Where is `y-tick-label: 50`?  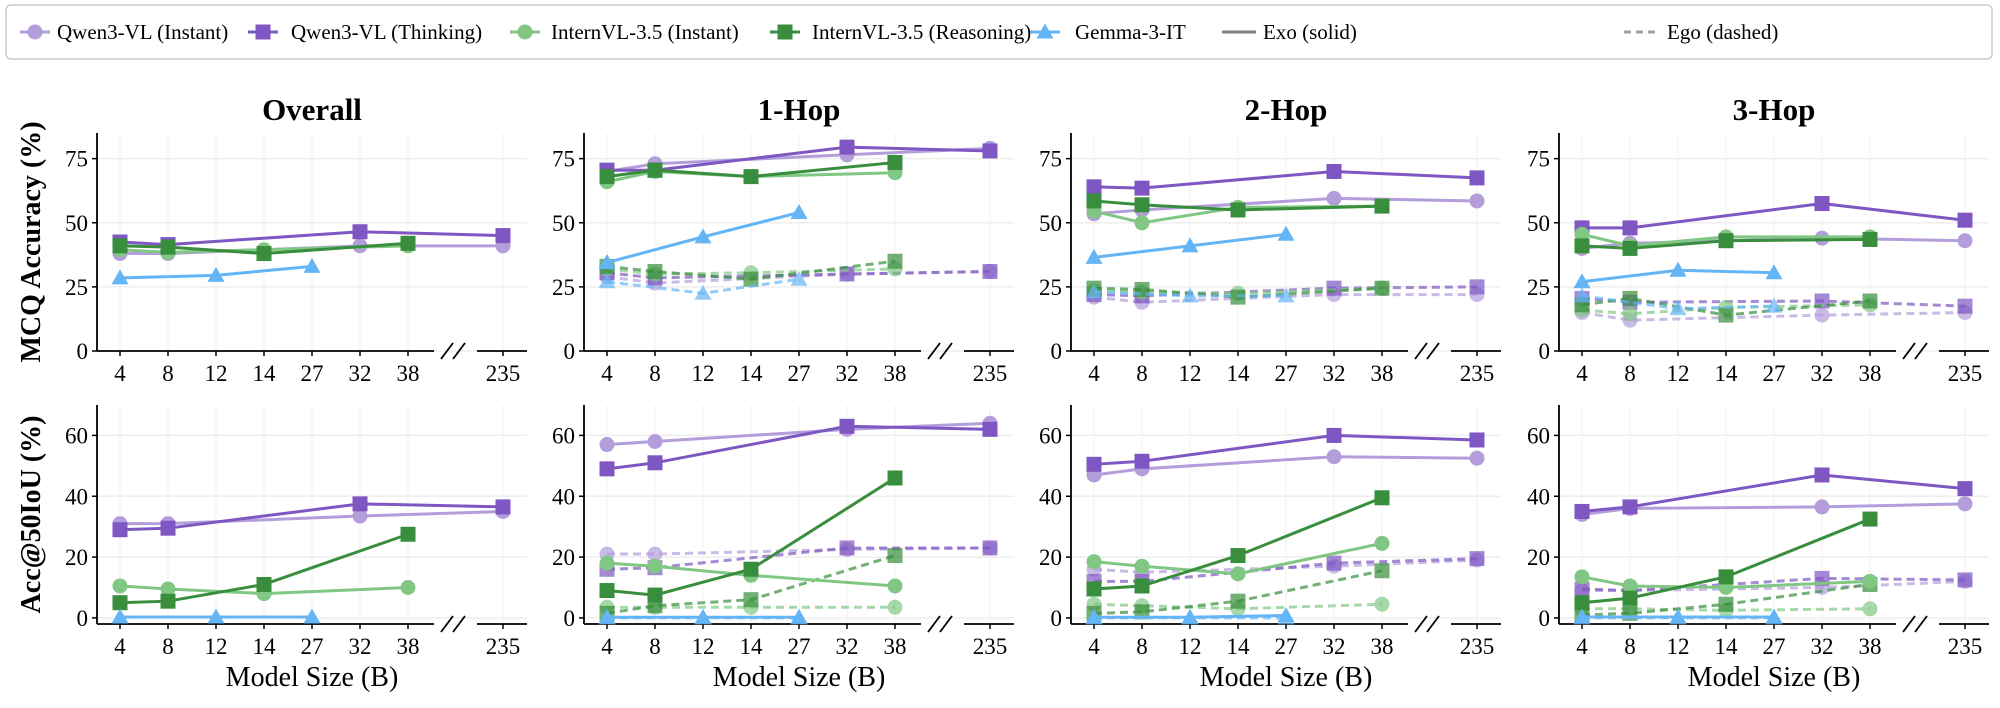
y-tick-label: 50 is located at coordinates (1538, 223).